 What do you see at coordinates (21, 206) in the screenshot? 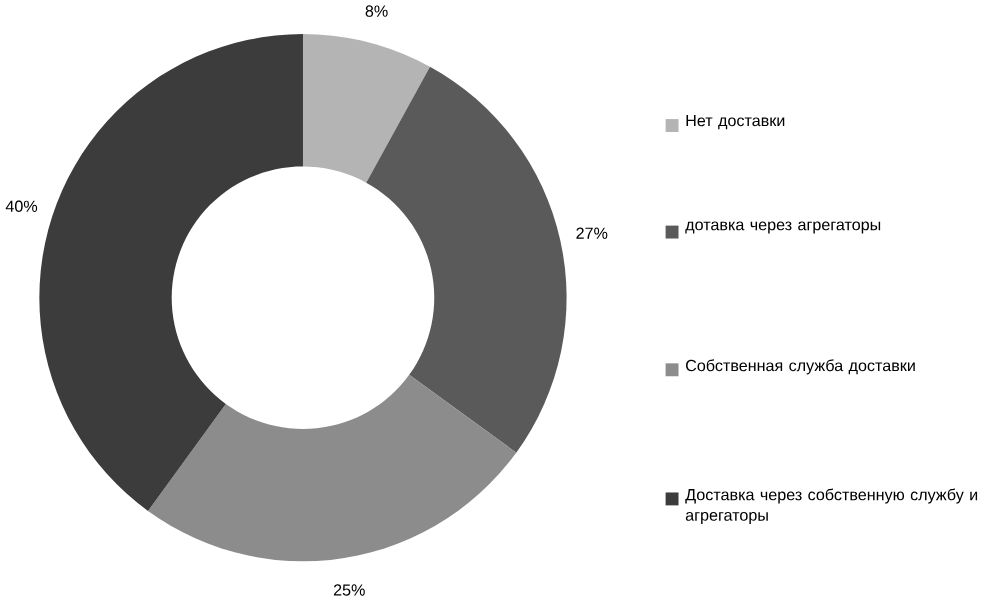
I see `data-label: 40%` at bounding box center [21, 206].